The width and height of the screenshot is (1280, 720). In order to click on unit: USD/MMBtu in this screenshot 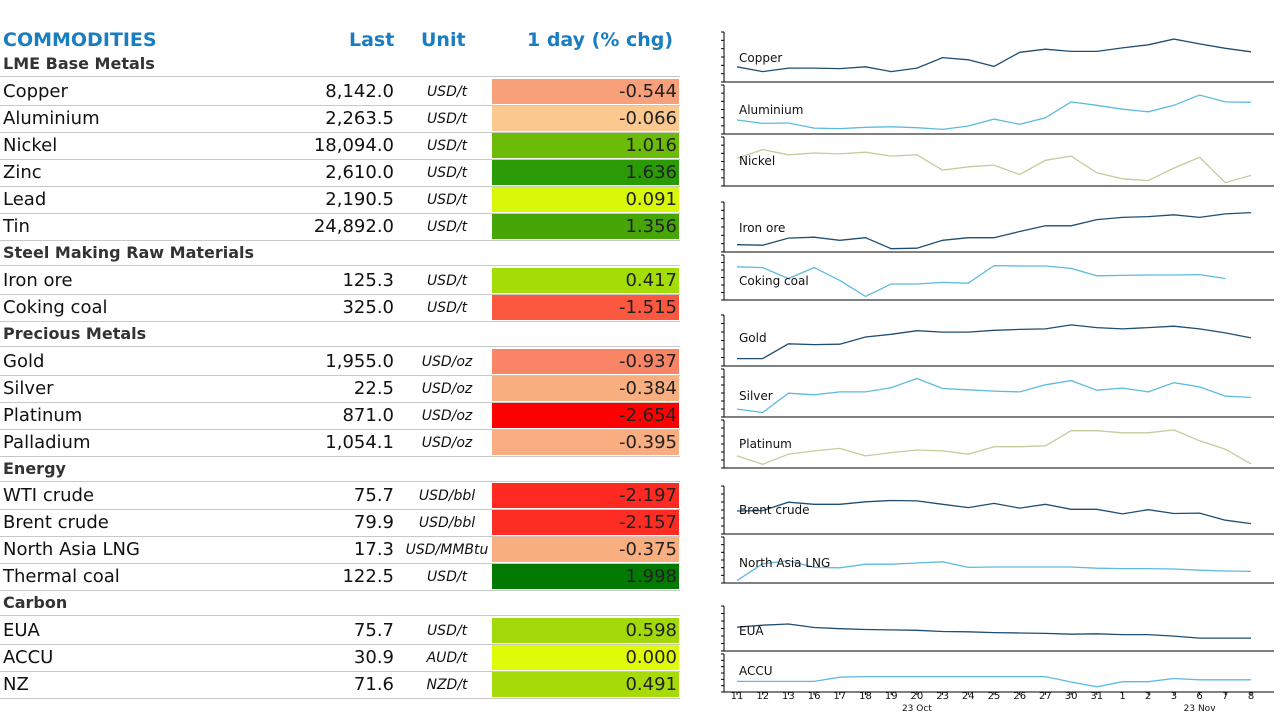, I will do `click(447, 550)`.